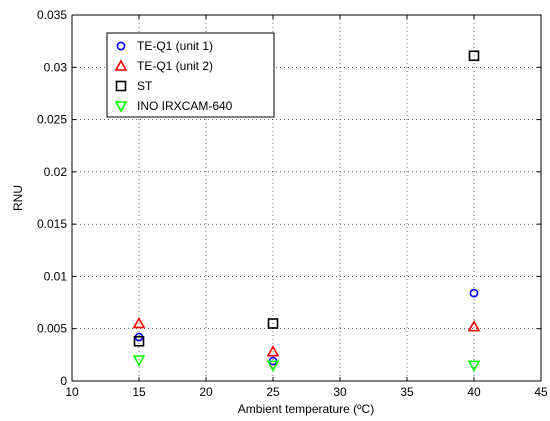 The height and width of the screenshot is (421, 550). What do you see at coordinates (474, 392) in the screenshot?
I see `x-tick-label: 40` at bounding box center [474, 392].